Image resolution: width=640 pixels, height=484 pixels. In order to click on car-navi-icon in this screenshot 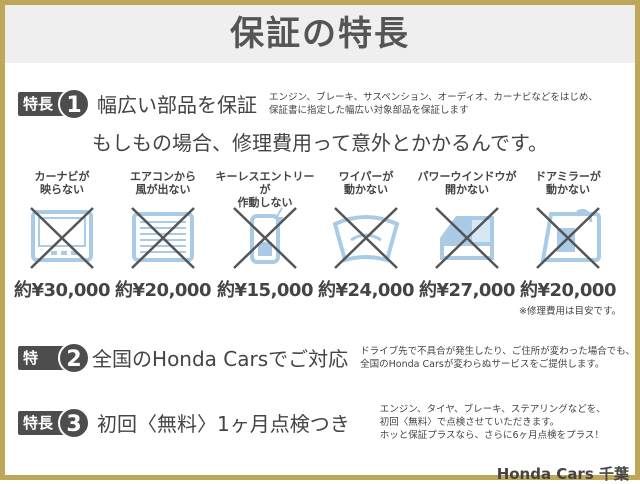, I will do `click(62, 238)`.